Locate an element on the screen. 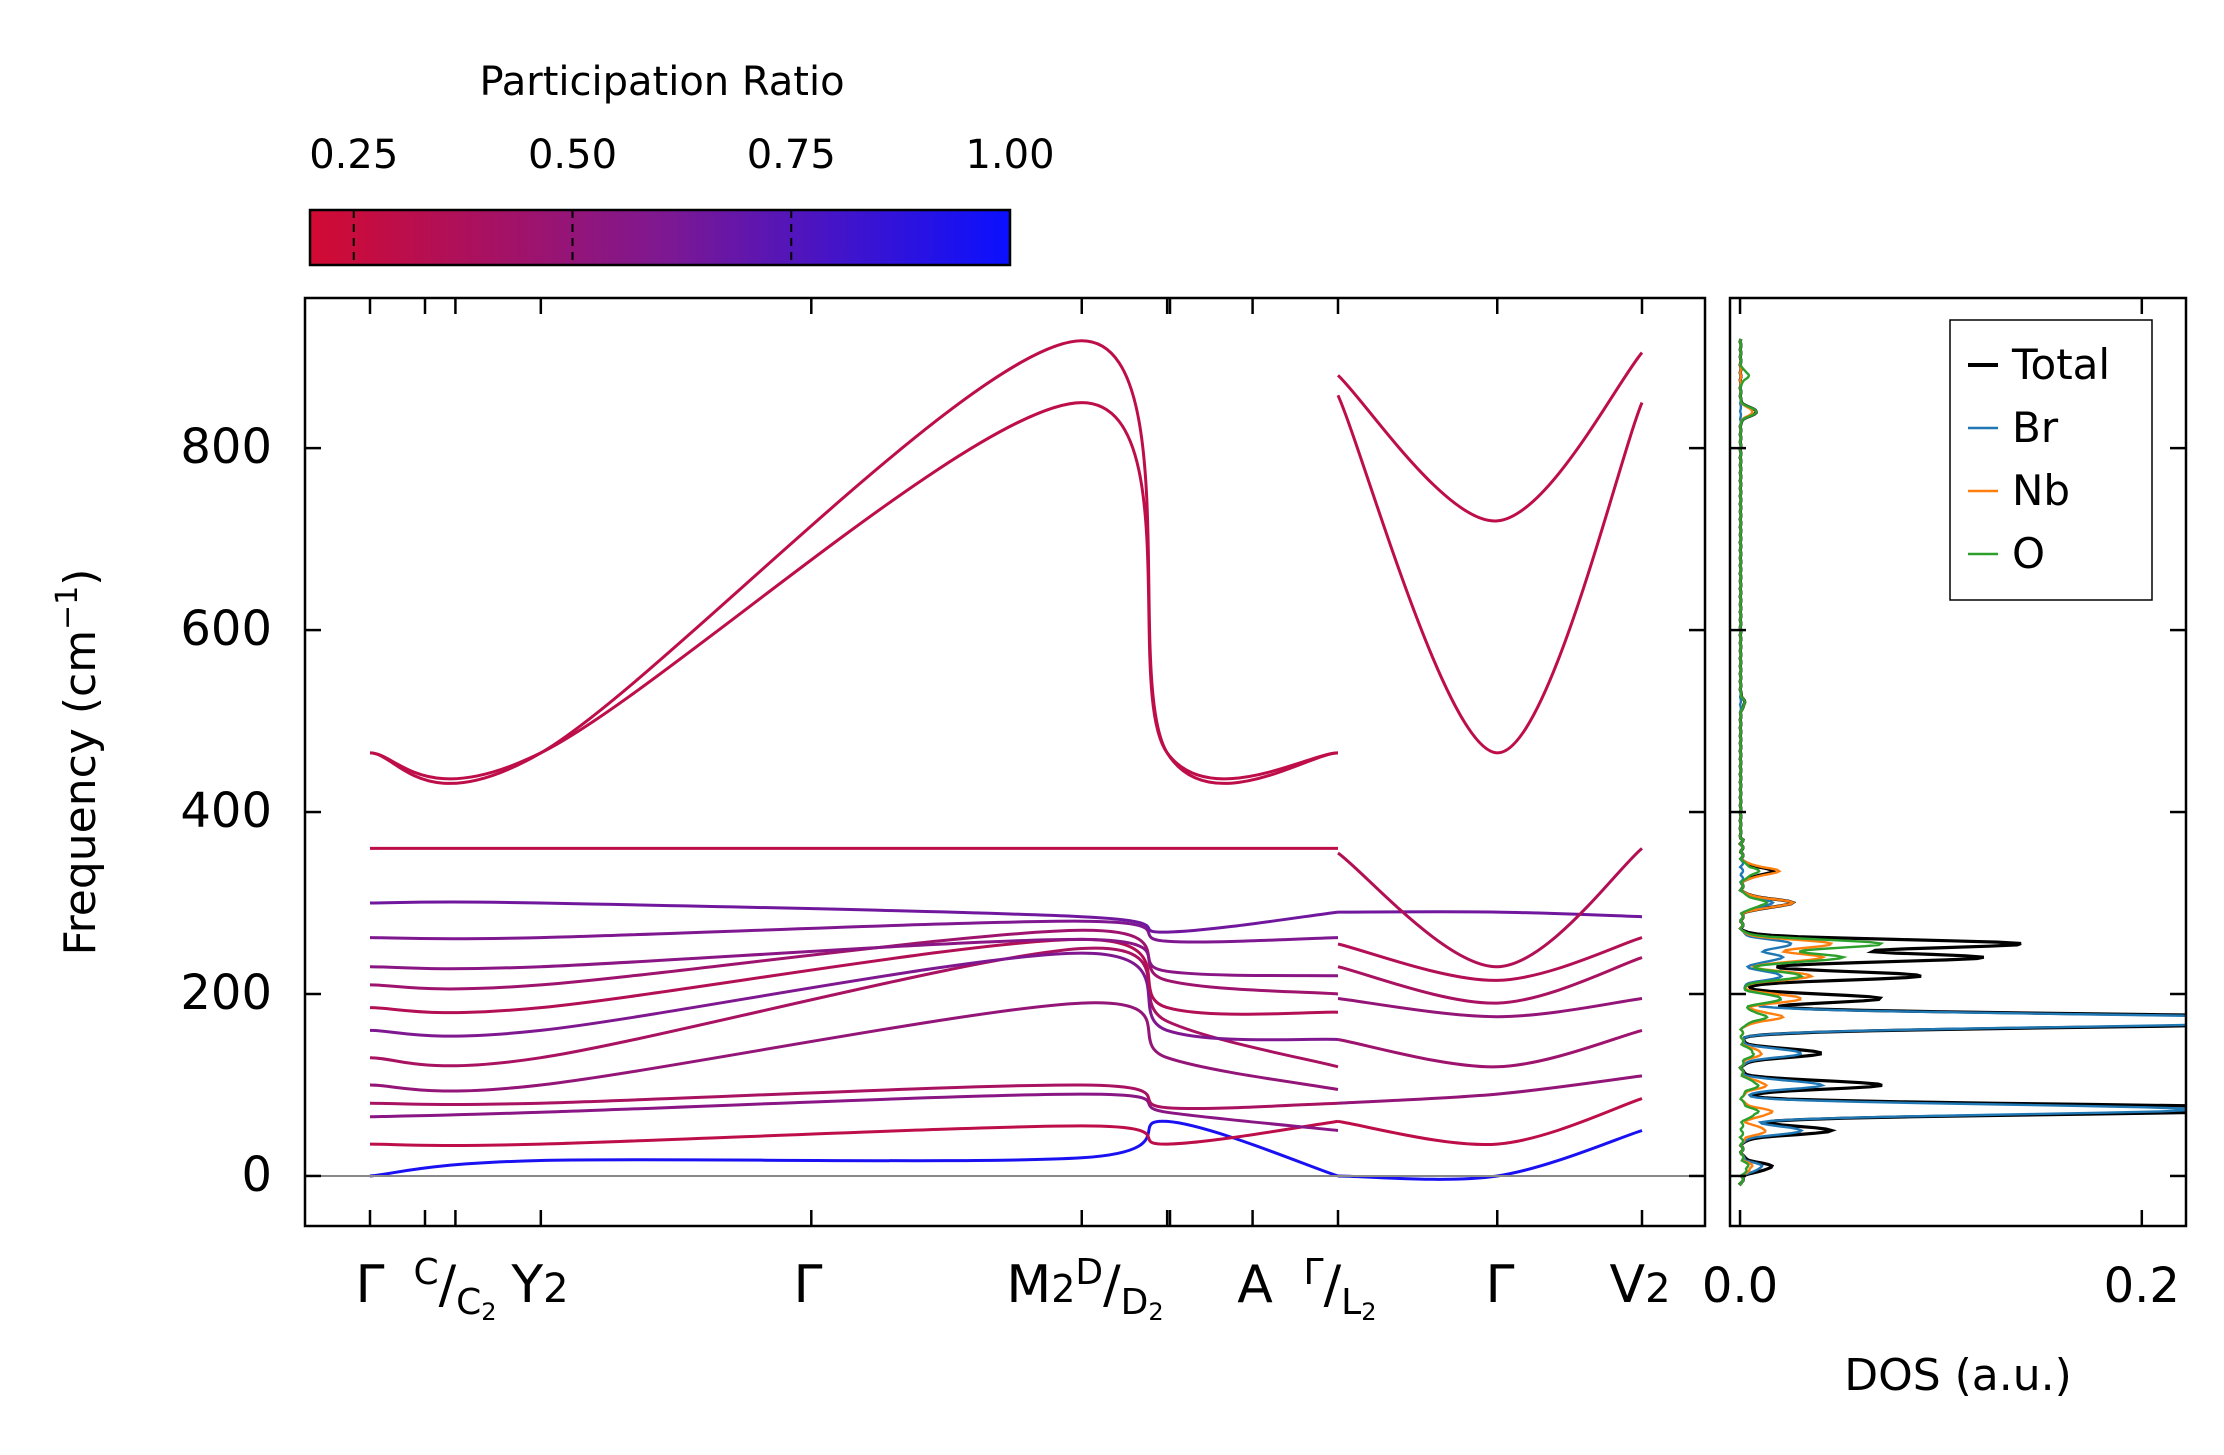 This screenshot has height=1455, width=2224. legend-label: Nb is located at coordinates (2041, 490).